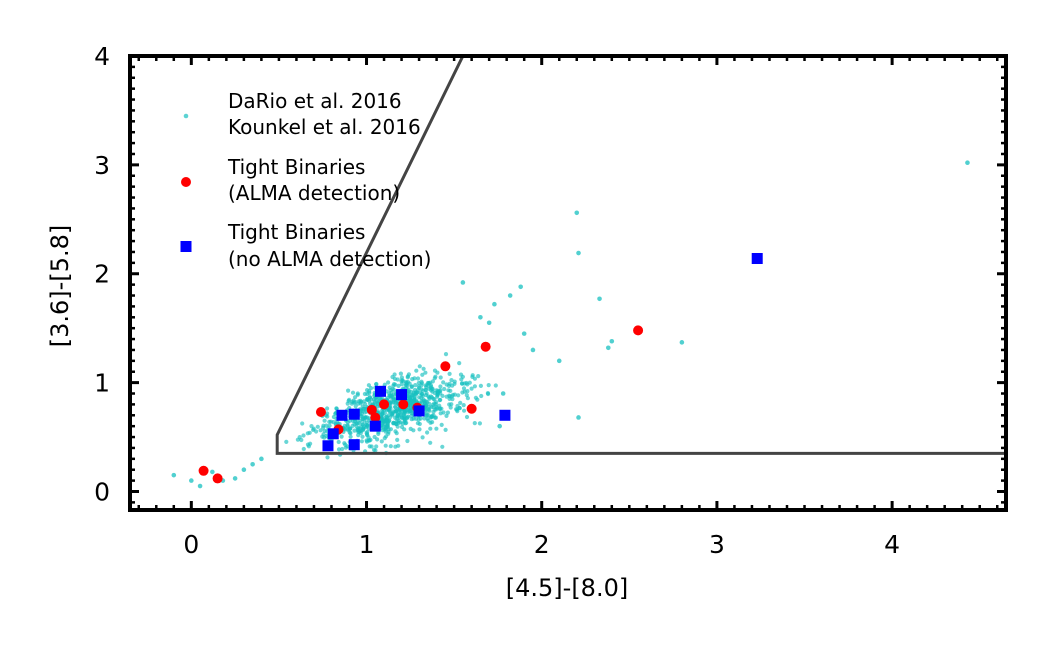 The image size is (1050, 648). I want to click on y-tick-label: 2, so click(102, 274).